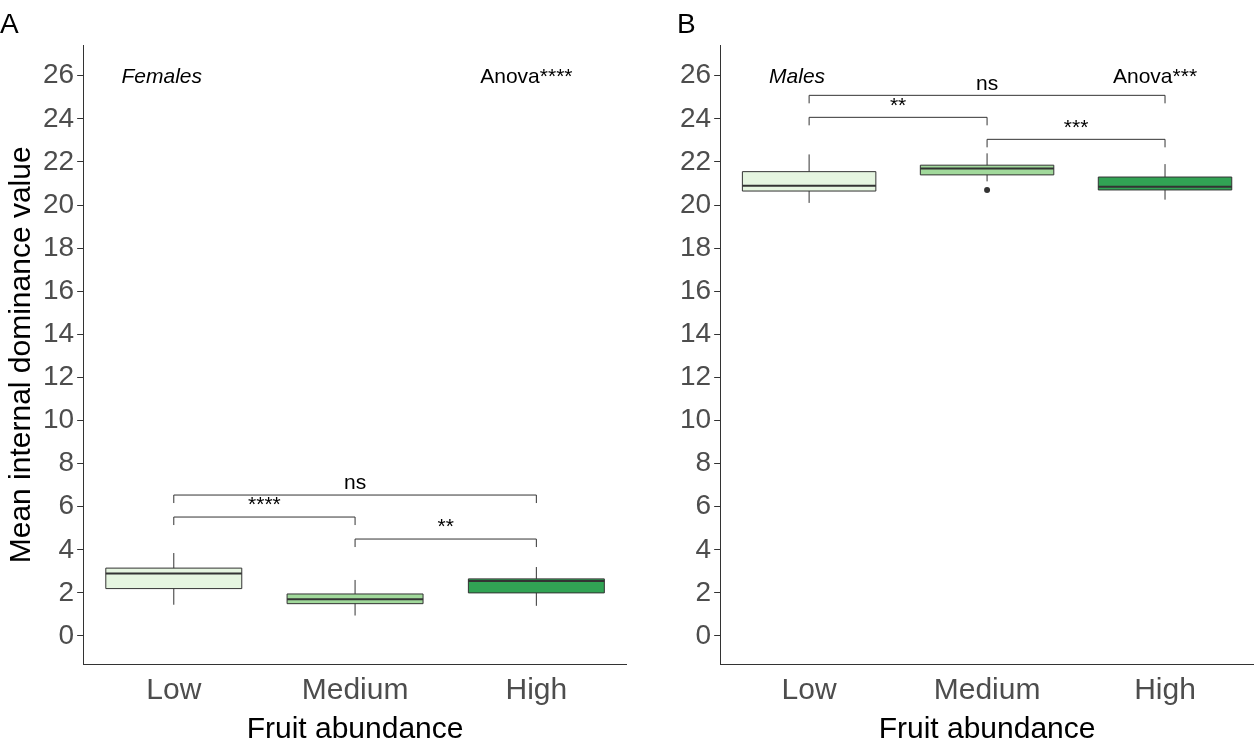  I want to click on annotation: Anova****, so click(526, 76).